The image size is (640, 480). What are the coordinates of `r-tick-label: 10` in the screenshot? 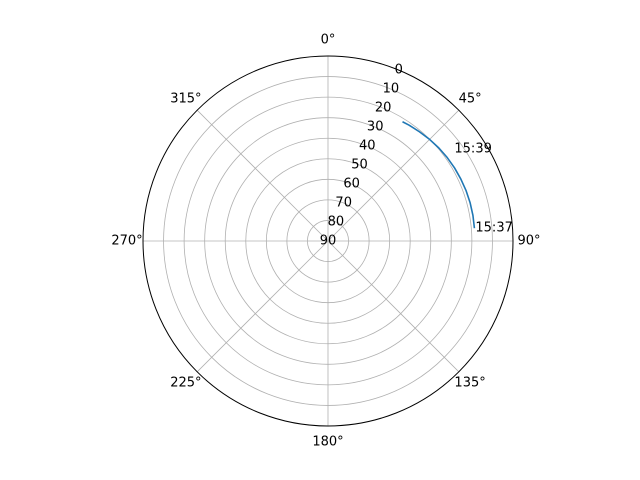 It's located at (391, 89).